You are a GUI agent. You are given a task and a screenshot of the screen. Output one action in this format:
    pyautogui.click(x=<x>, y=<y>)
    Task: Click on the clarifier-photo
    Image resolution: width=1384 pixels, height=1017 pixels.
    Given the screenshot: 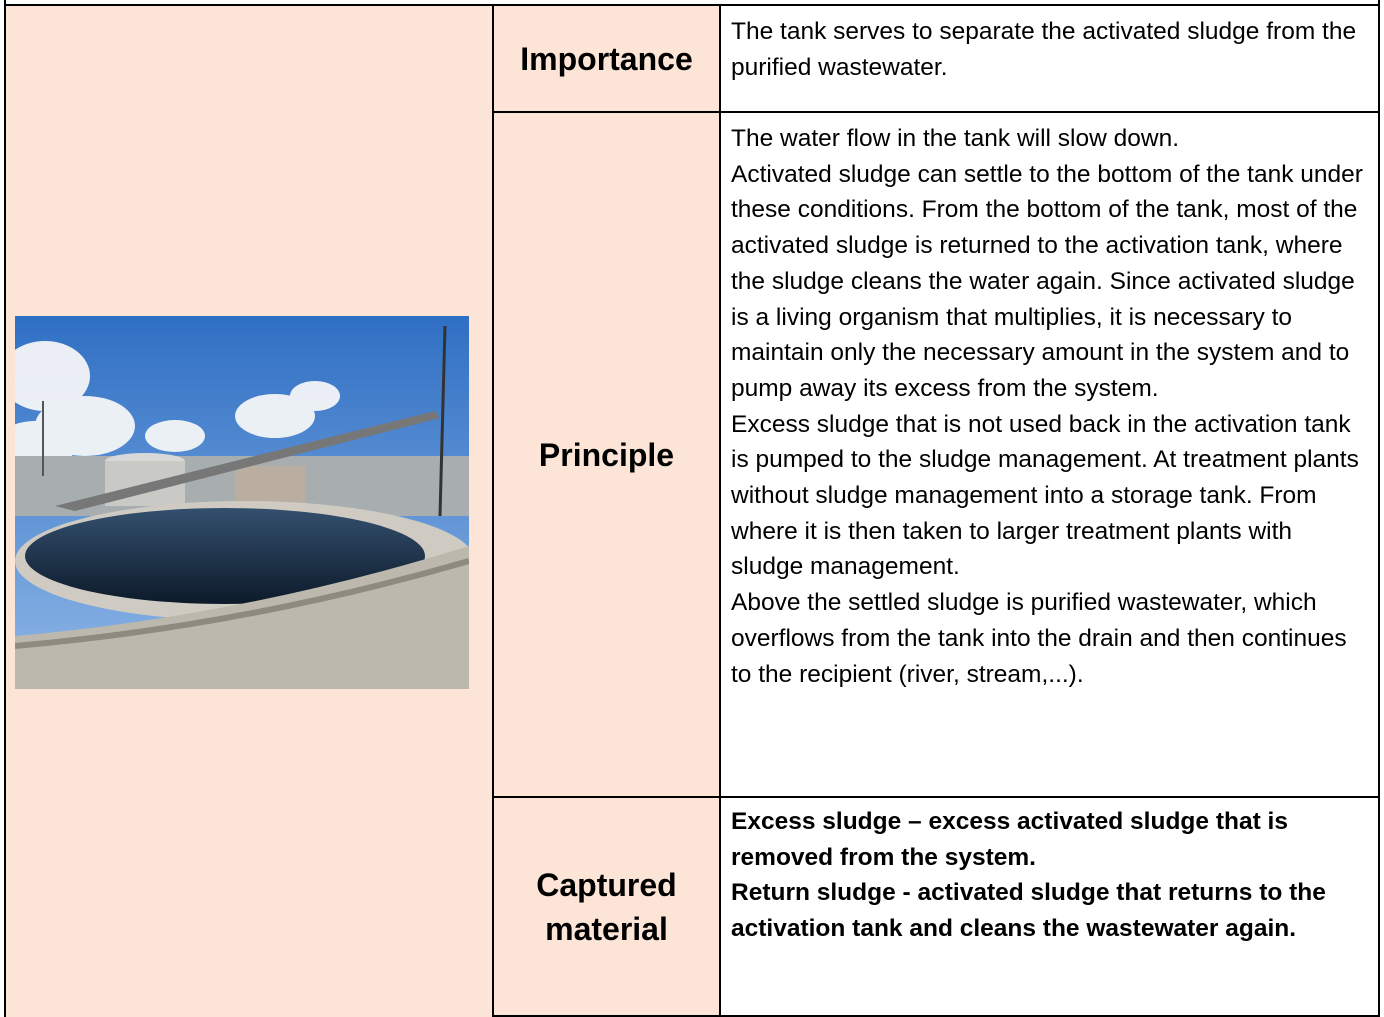 What is the action you would take?
    pyautogui.click(x=242, y=502)
    